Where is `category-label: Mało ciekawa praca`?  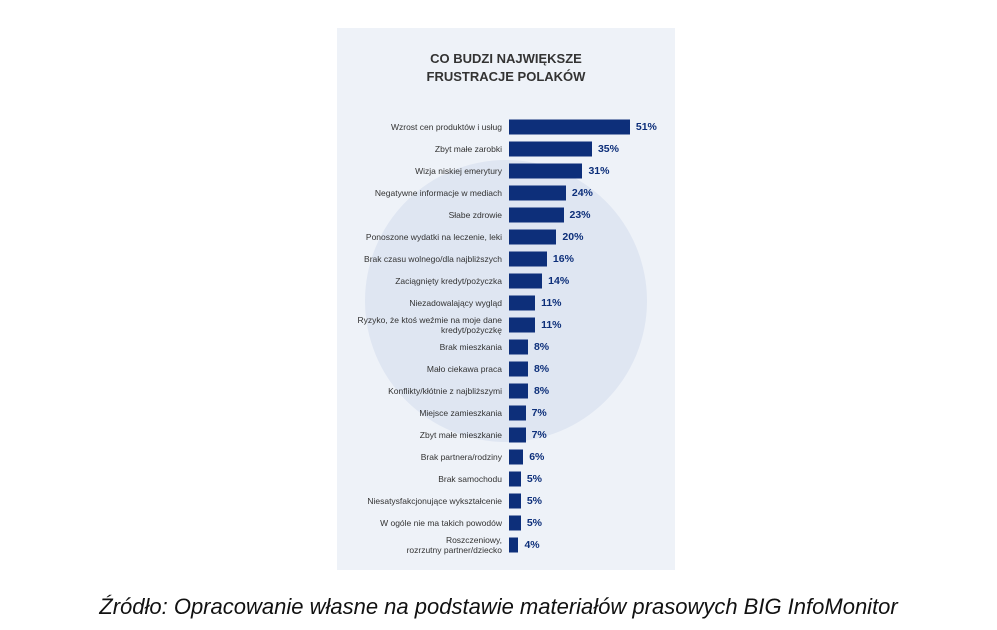
category-label: Mało ciekawa praca is located at coordinates (464, 369).